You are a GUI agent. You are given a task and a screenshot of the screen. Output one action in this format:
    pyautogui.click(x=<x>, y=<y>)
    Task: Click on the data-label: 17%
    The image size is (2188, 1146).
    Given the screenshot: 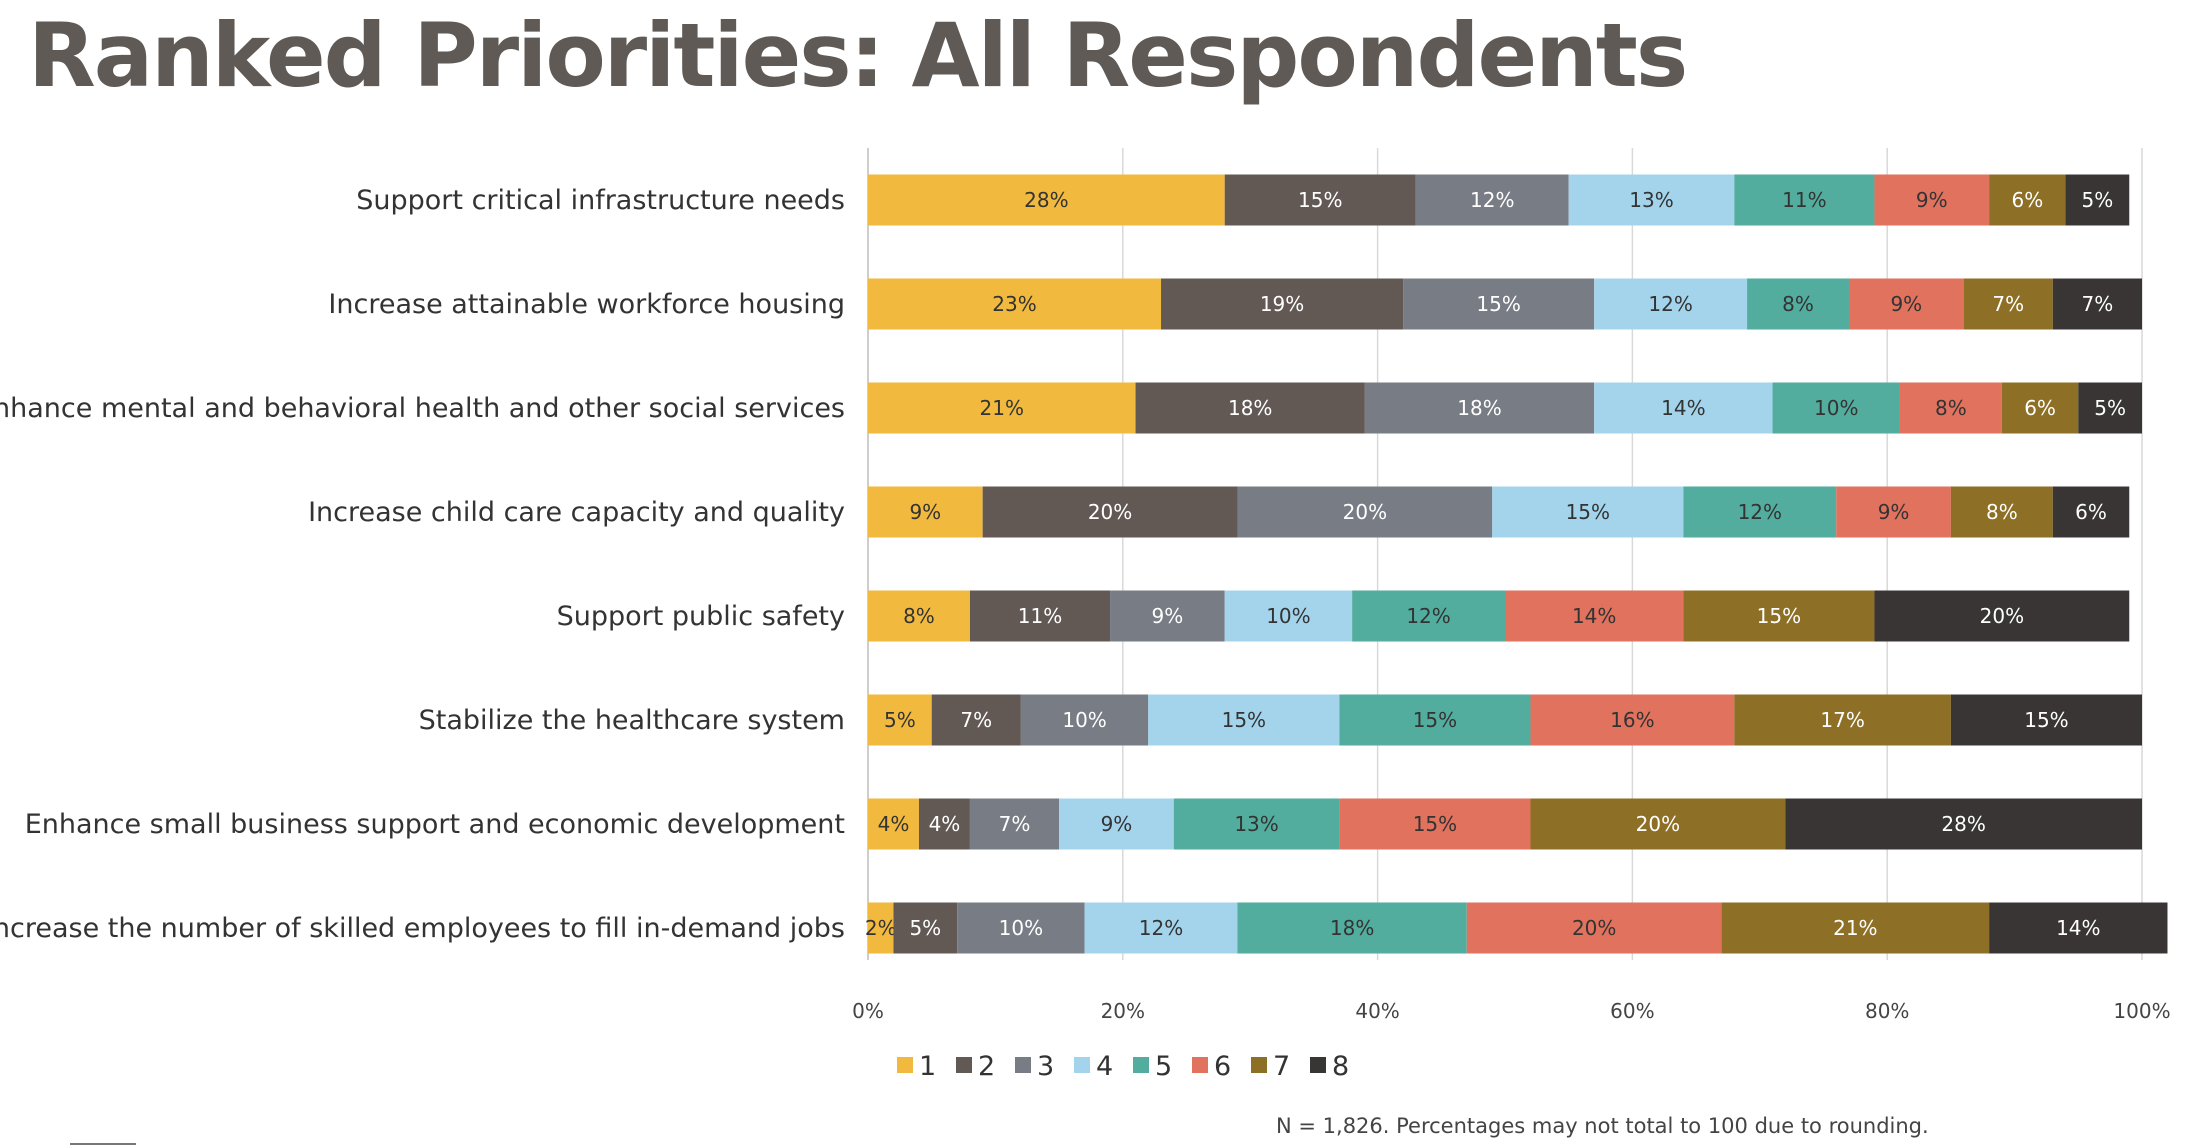 What is the action you would take?
    pyautogui.click(x=1842, y=720)
    